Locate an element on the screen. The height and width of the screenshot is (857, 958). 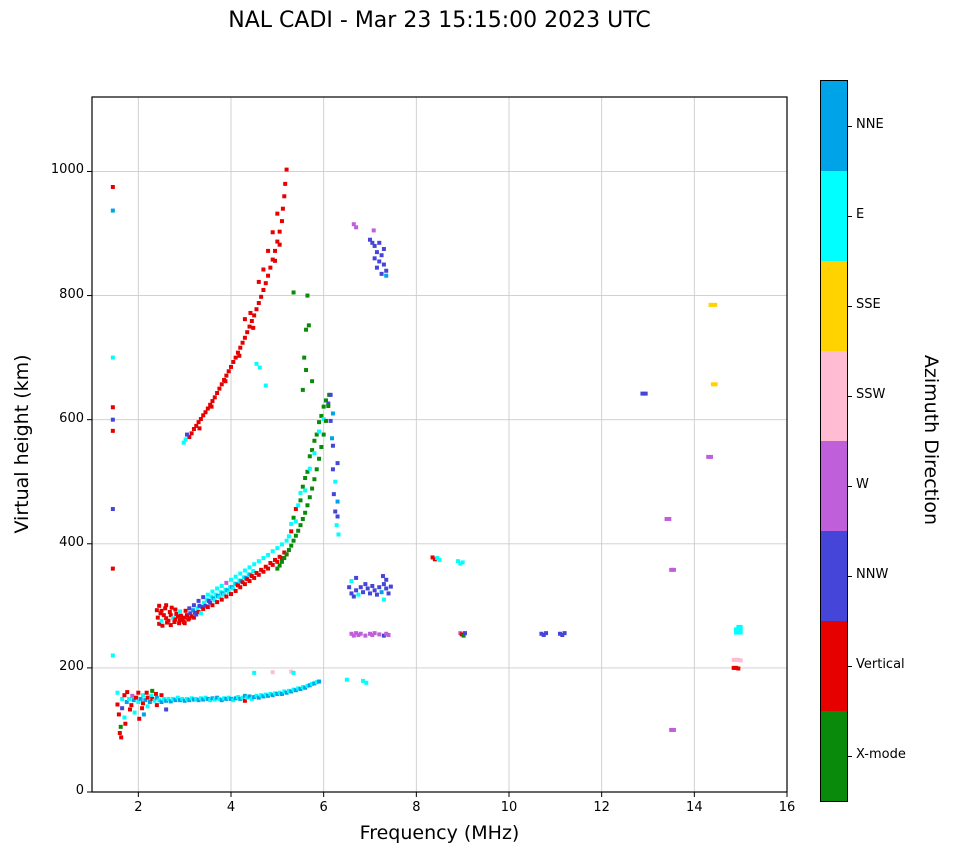
chart-title: NAL CADI - Mar 23 15:15:00 2023 UTC is located at coordinates (439, 20).